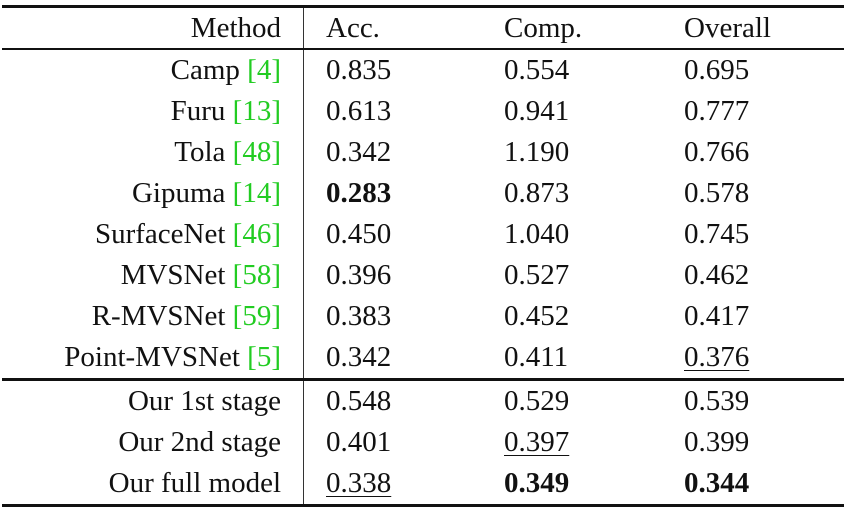 The width and height of the screenshot is (846, 529). Describe the element at coordinates (753, 111) in the screenshot. I see `value-cell: 0.777` at that location.